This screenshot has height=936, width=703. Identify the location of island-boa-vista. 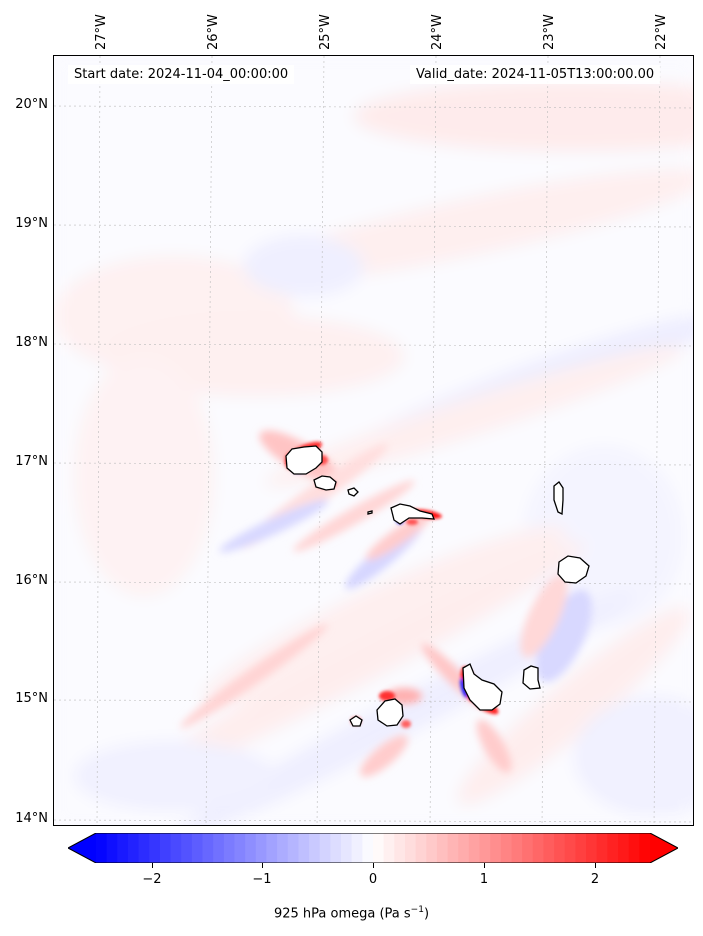
(573, 569).